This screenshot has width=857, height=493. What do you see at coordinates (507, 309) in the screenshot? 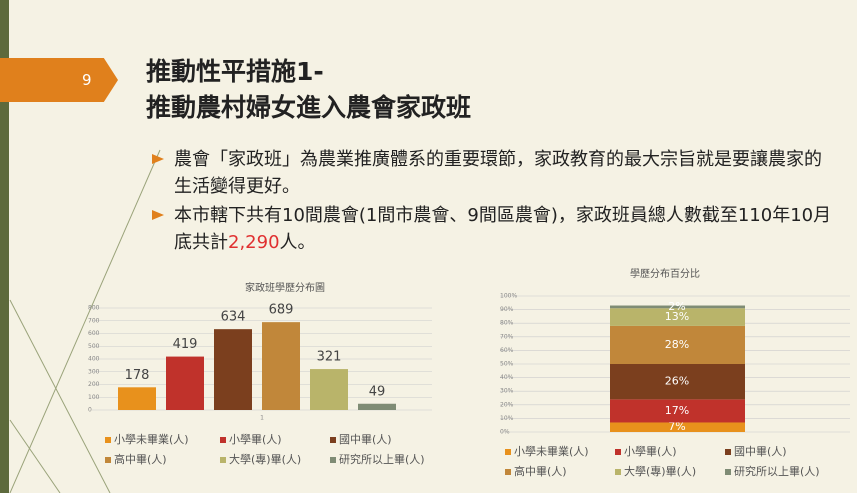
I see `y-tick-label: 90%` at bounding box center [507, 309].